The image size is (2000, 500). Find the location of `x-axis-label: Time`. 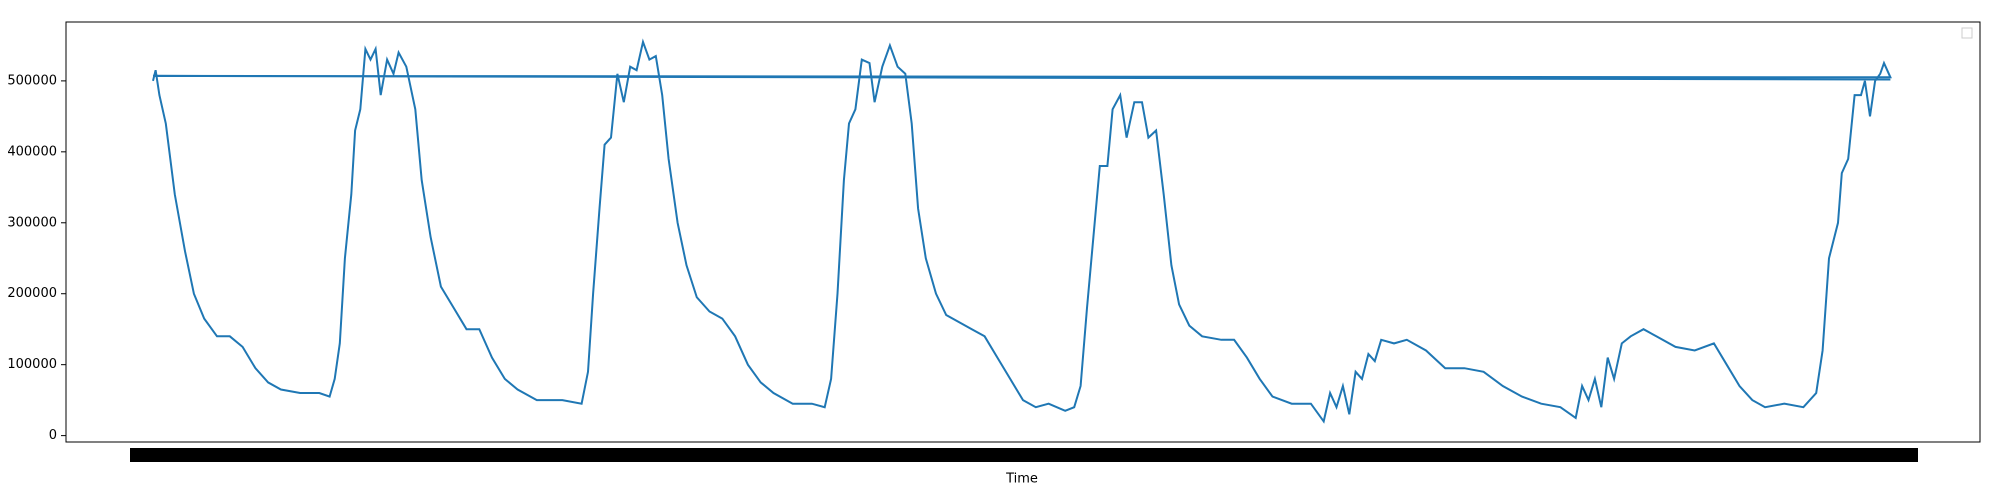

x-axis-label: Time is located at coordinates (1021, 479).